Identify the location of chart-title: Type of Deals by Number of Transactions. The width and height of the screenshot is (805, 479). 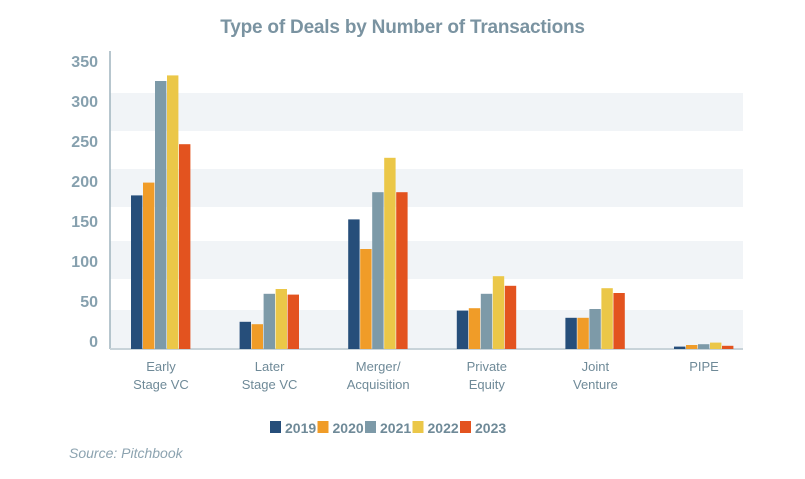
(402, 27).